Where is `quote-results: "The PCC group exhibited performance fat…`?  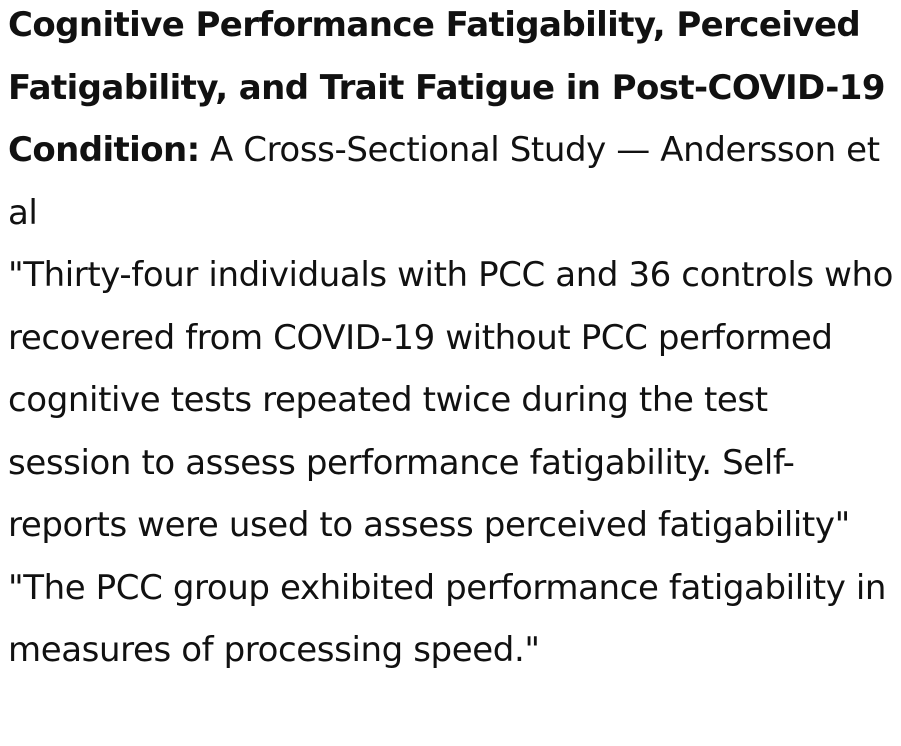
quote-results: "The PCC group exhibited performance fat… is located at coordinates (447, 619).